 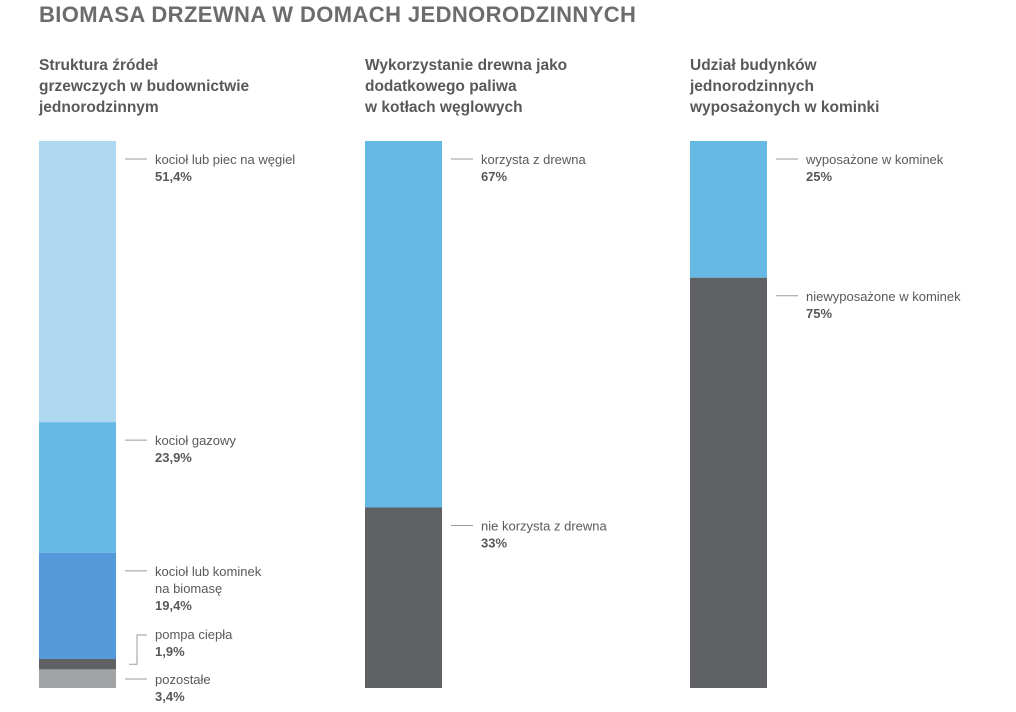 What do you see at coordinates (195, 440) in the screenshot?
I see `segment-label-0-1: kocioł gazowy` at bounding box center [195, 440].